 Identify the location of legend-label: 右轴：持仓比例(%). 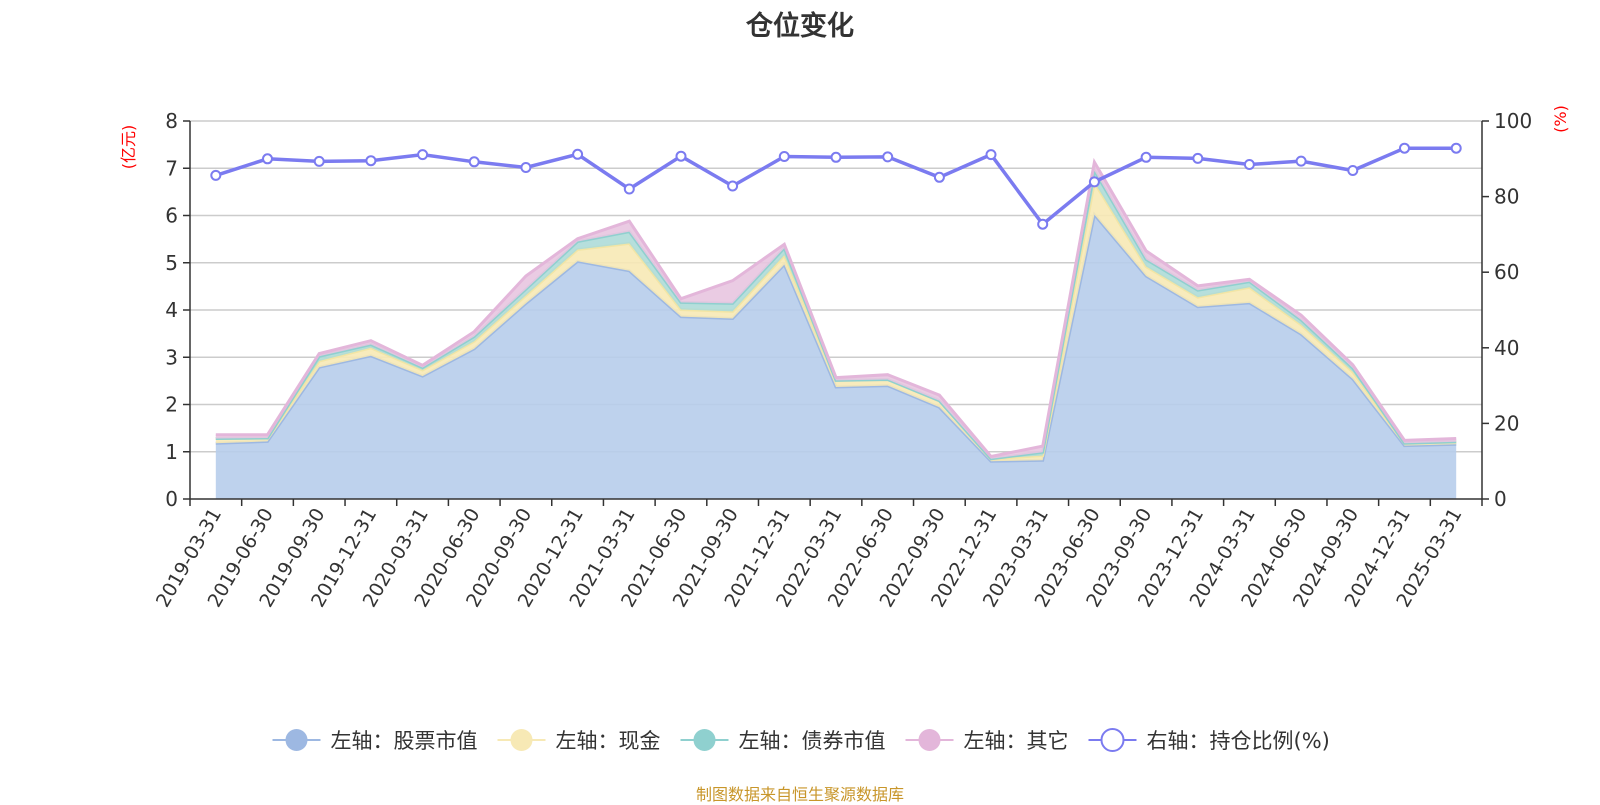
(1238, 741).